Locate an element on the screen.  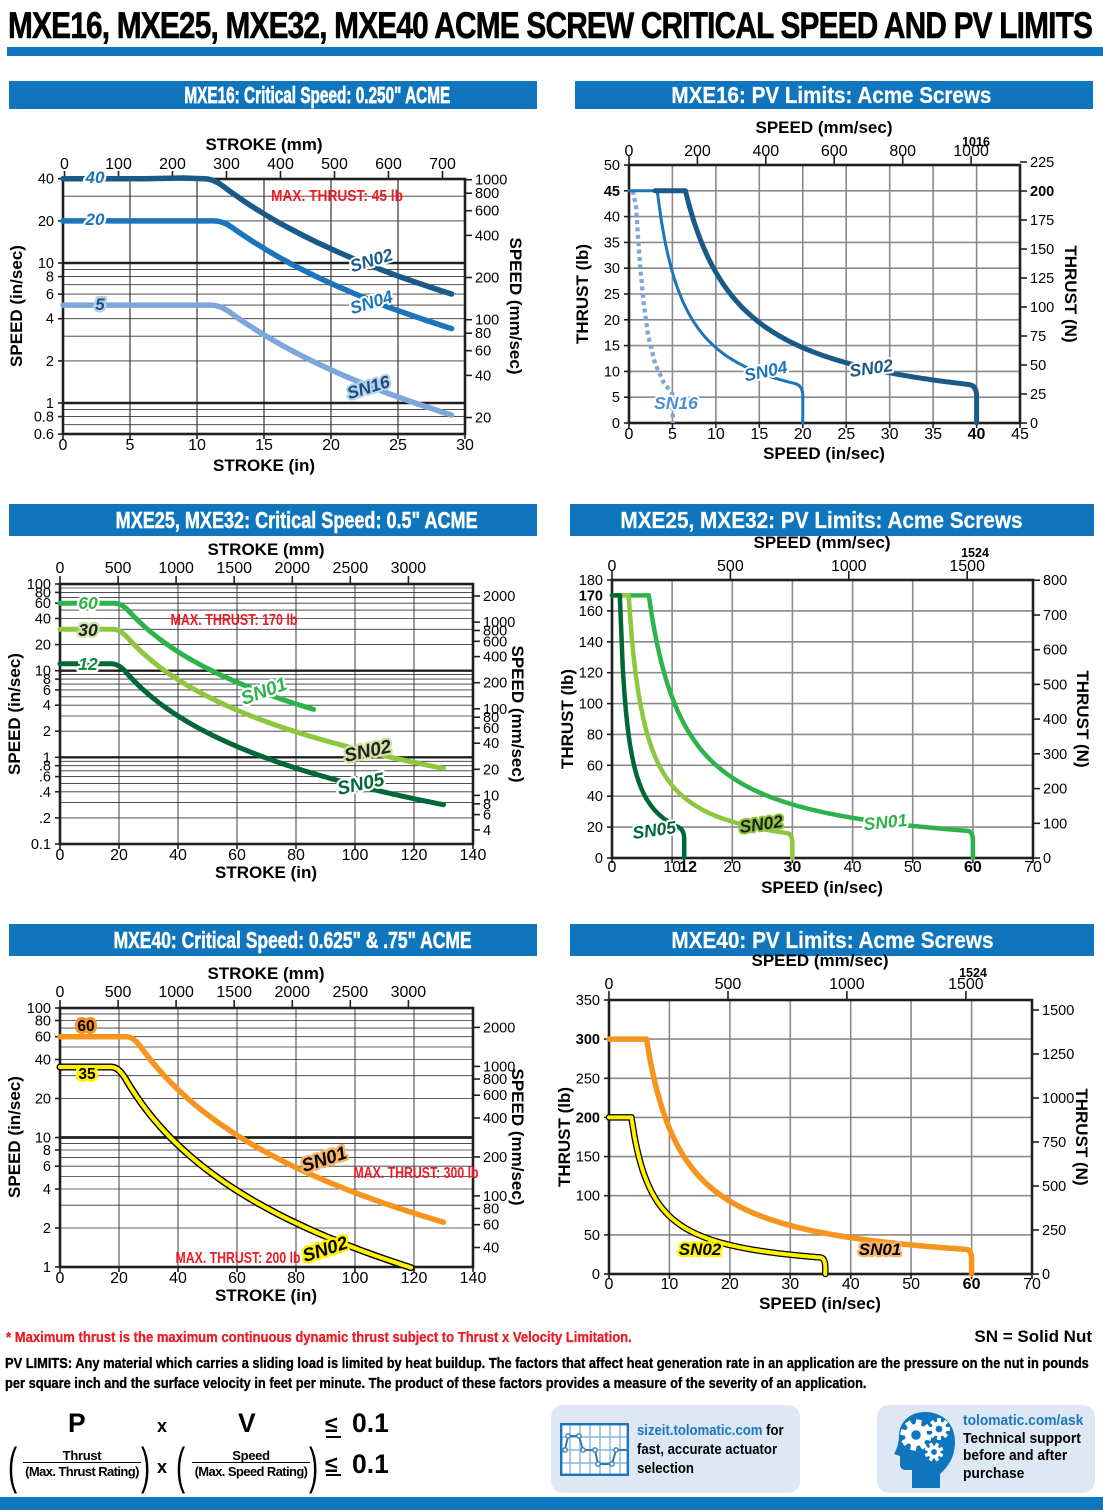
svg-text: MAX. THRUST: 300 lb is located at coordinates (416, 1173).